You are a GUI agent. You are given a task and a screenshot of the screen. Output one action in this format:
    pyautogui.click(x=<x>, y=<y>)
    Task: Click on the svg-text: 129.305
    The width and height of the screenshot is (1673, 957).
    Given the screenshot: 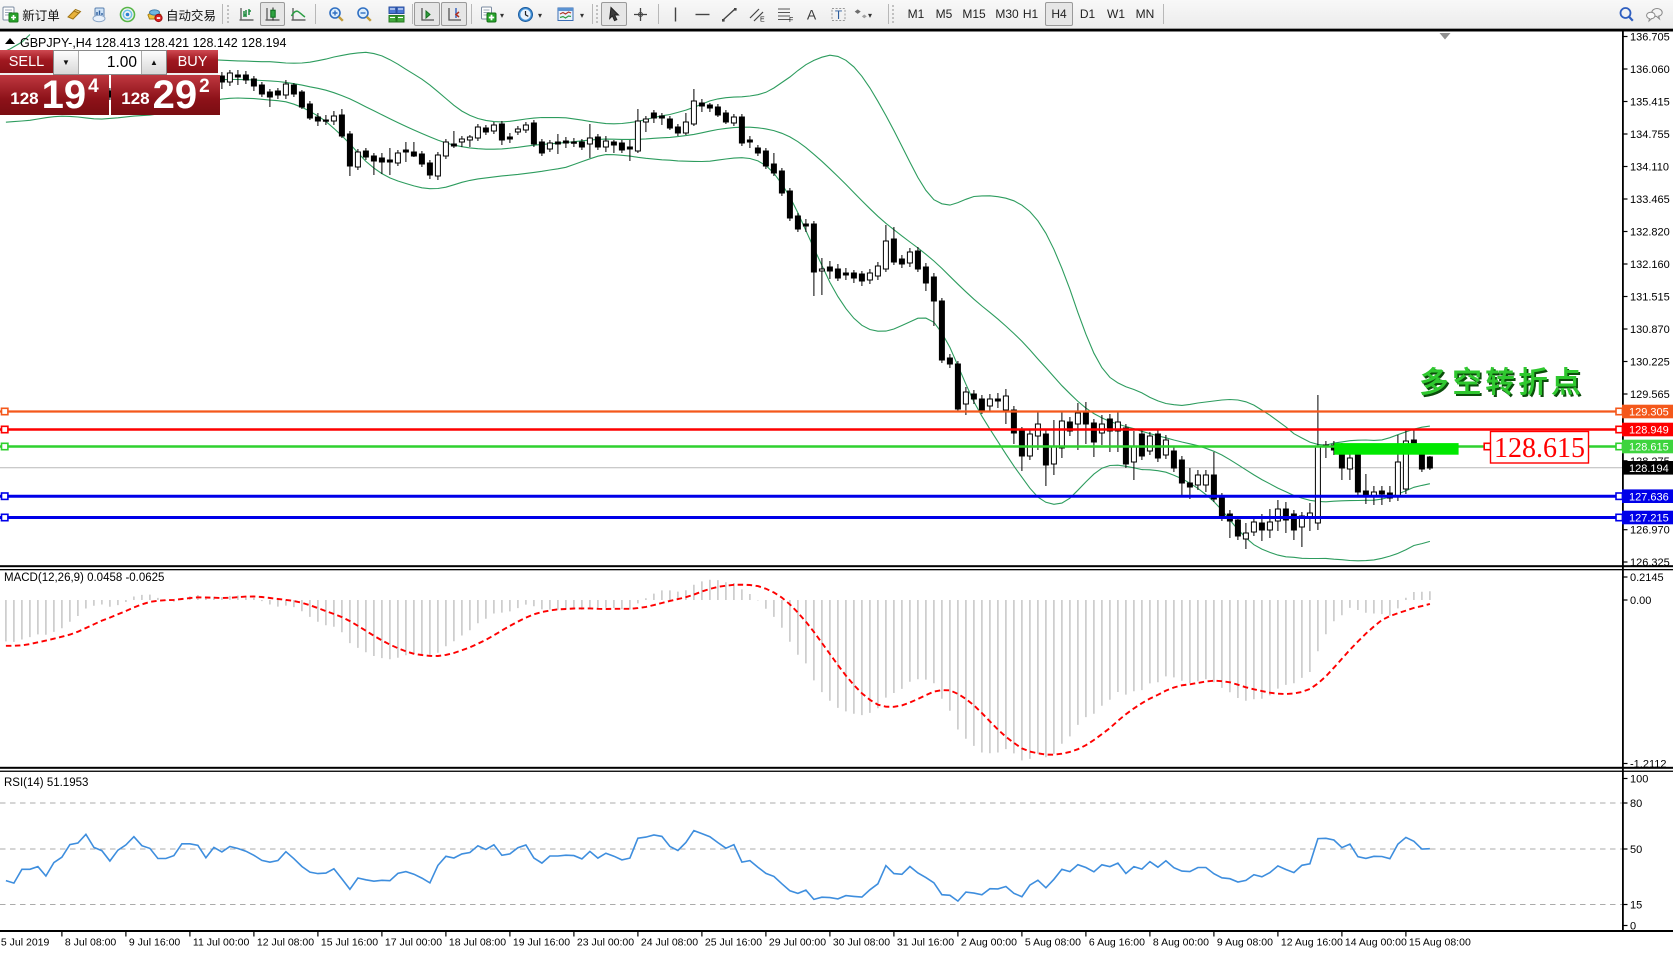 What is the action you would take?
    pyautogui.click(x=1649, y=413)
    